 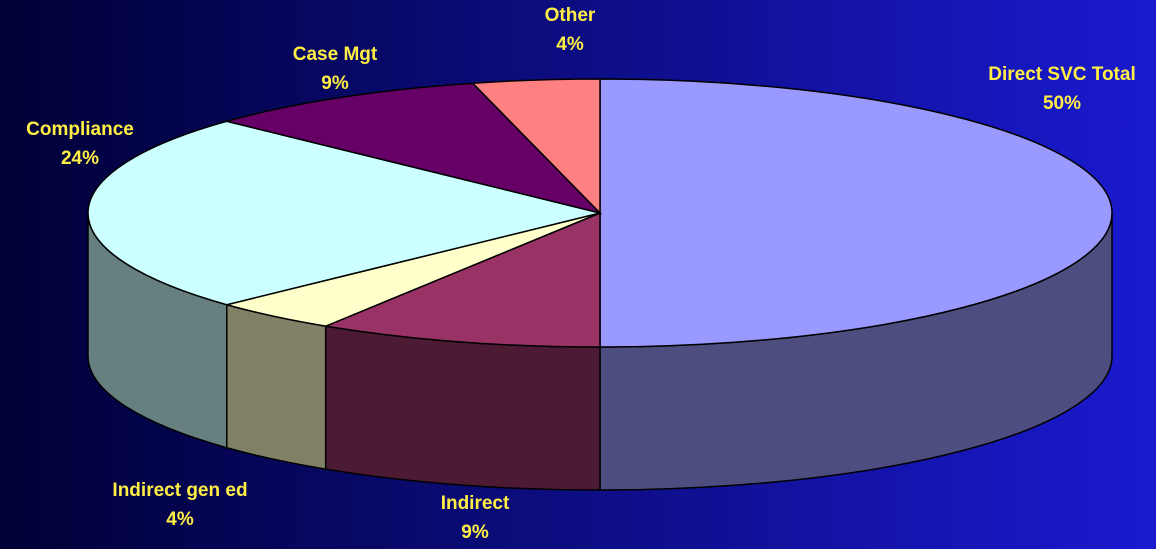 What do you see at coordinates (475, 503) in the screenshot?
I see `slice-label: Indirect` at bounding box center [475, 503].